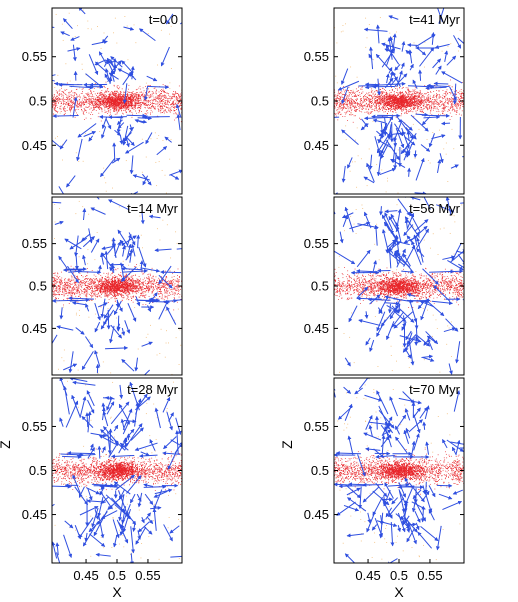 This screenshot has width=518, height=602. Describe the element at coordinates (117, 287) in the screenshot. I see `disk-particles` at that location.